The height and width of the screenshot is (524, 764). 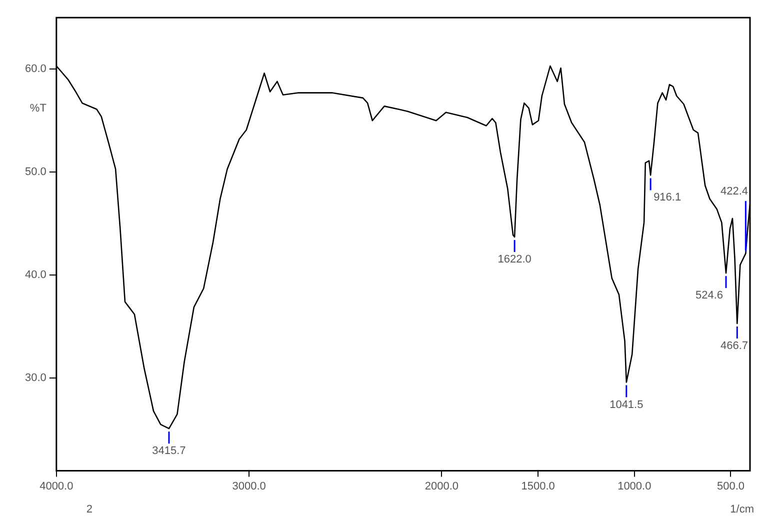 I want to click on annotation: 422.4, so click(x=734, y=192).